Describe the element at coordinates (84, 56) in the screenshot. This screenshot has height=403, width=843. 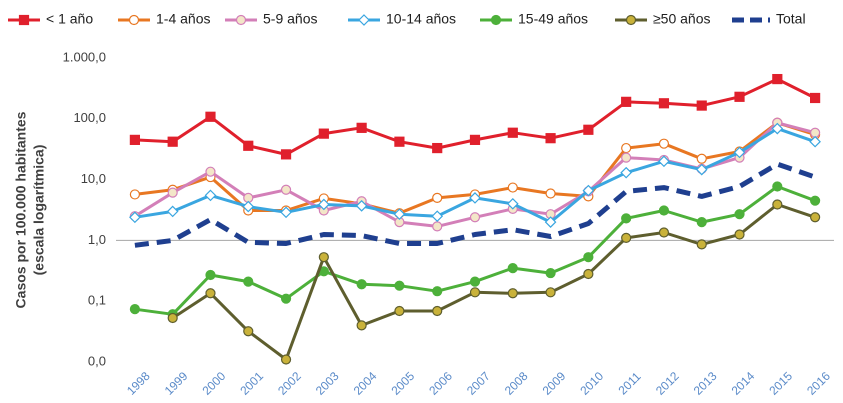
I see `y-tick-label: 1.000,0` at that location.